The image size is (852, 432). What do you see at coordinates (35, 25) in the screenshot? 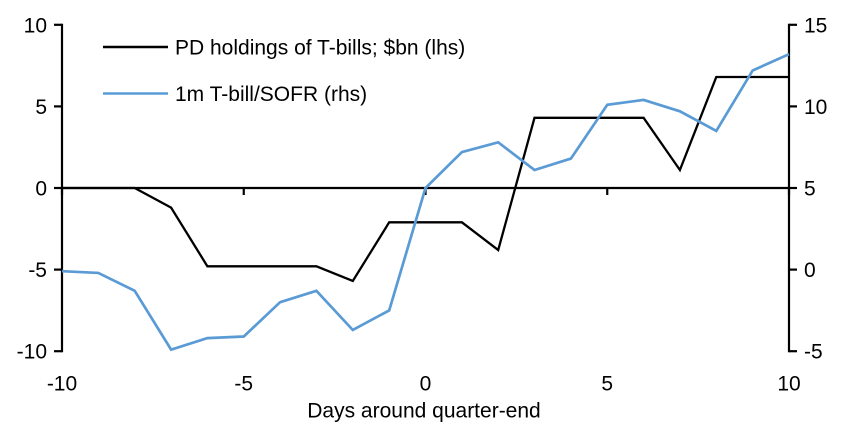
I see `y-axis-left-tick-label: 10` at bounding box center [35, 25].